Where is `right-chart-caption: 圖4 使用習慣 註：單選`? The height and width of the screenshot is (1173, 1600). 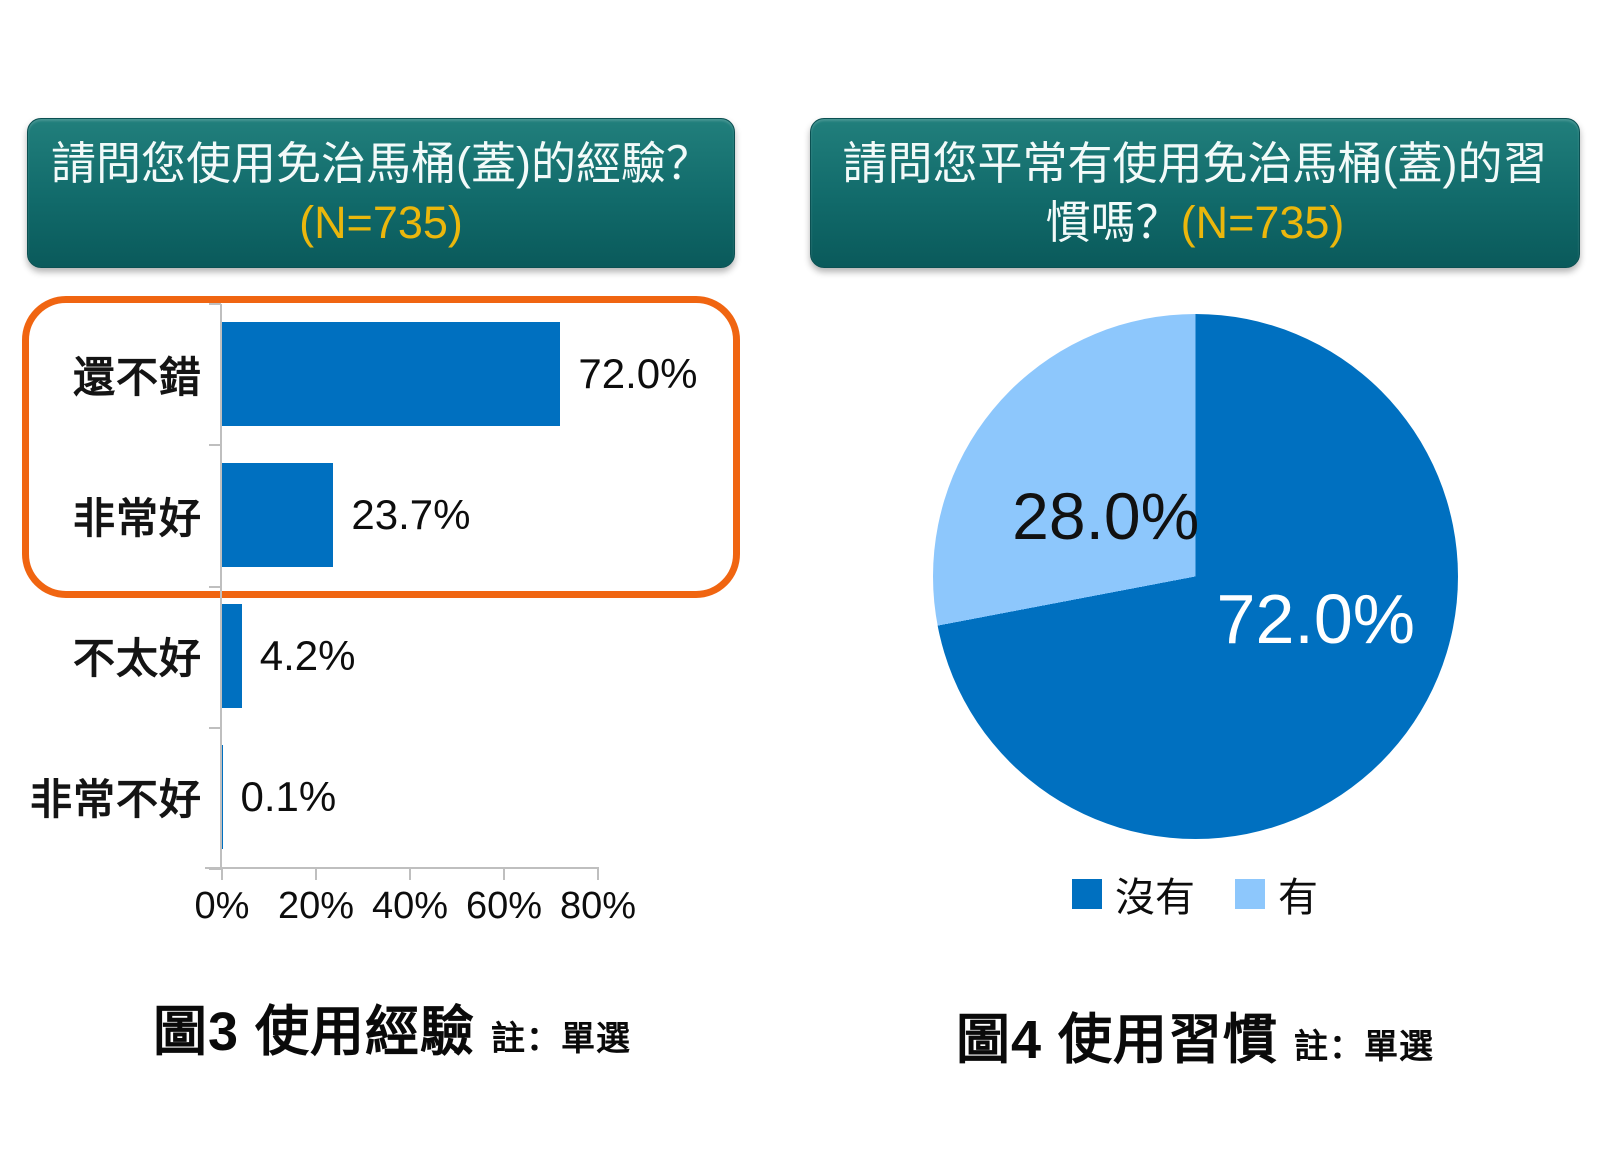 right-chart-caption: 圖4 使用習慣 註：單選 is located at coordinates (1195, 1034).